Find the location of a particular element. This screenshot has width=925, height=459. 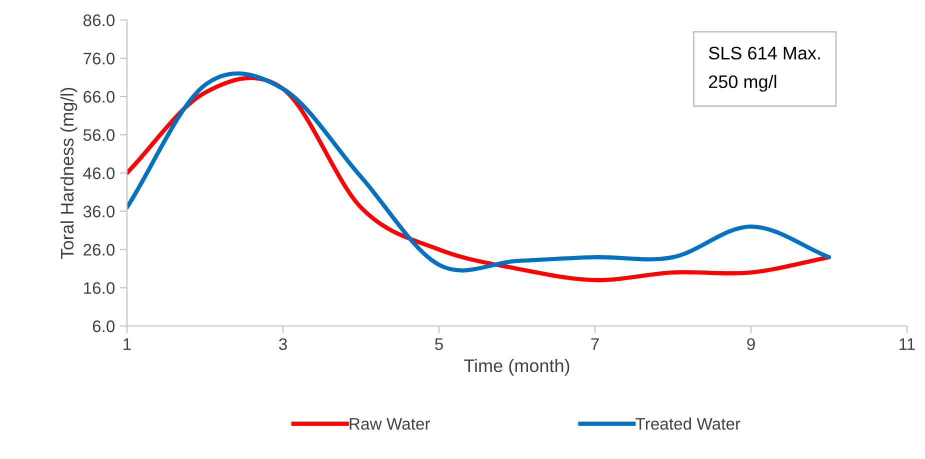

y-axis-title: Toral Hardness (mg/l) is located at coordinates (69, 173).